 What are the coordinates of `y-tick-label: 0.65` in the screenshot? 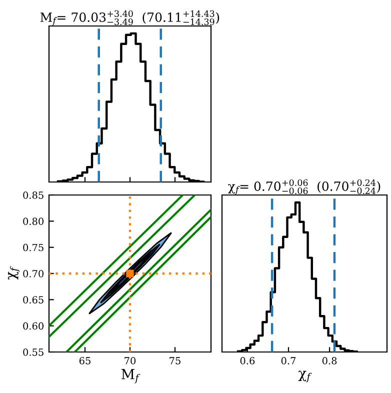 It's located at (33, 300).